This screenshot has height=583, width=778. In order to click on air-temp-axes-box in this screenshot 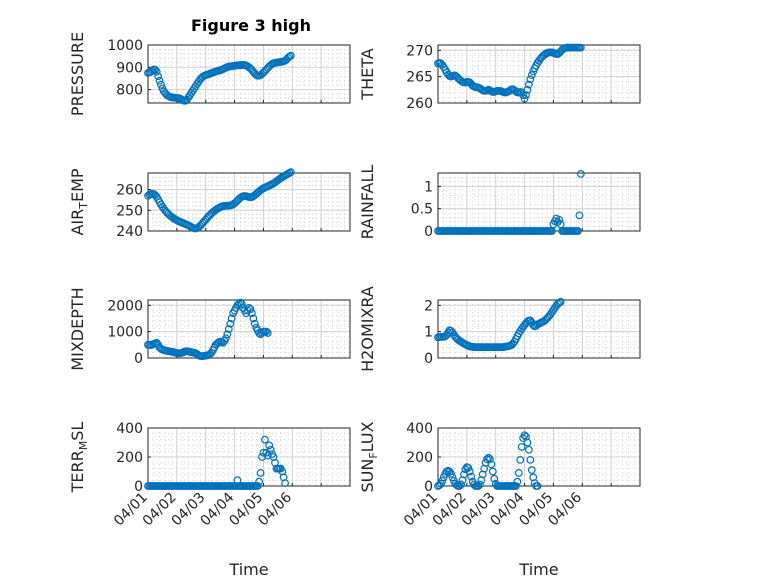, I will do `click(249, 202)`.